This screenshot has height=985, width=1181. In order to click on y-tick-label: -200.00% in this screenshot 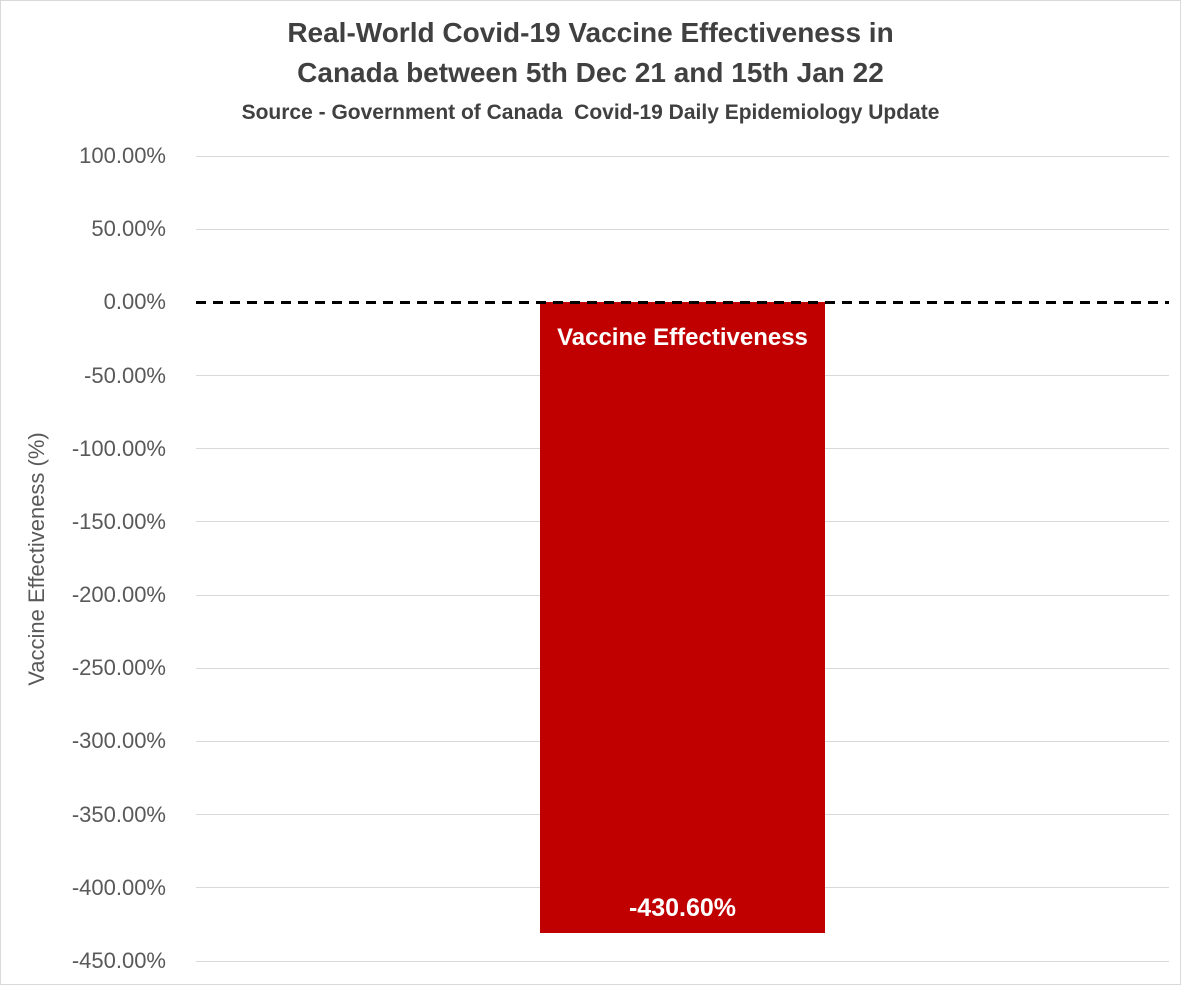, I will do `click(118, 595)`.